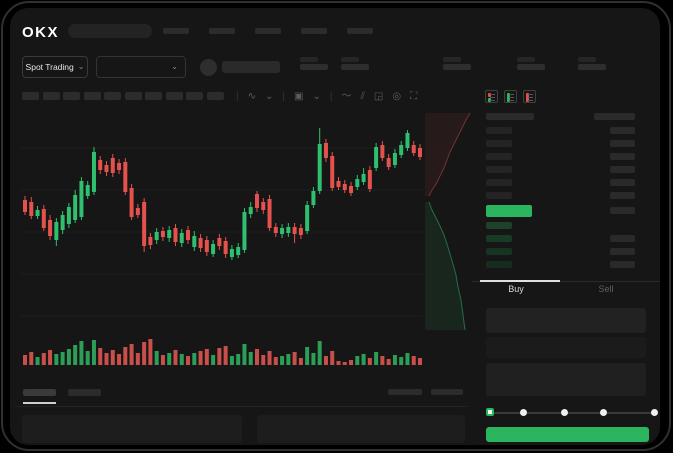 This screenshot has width=673, height=453. I want to click on chart-toolbar: | ∿ ⌄ | ▣ ⌄ | 〜 ⫽ ◲ ◎ ⛶, so click(326, 97).